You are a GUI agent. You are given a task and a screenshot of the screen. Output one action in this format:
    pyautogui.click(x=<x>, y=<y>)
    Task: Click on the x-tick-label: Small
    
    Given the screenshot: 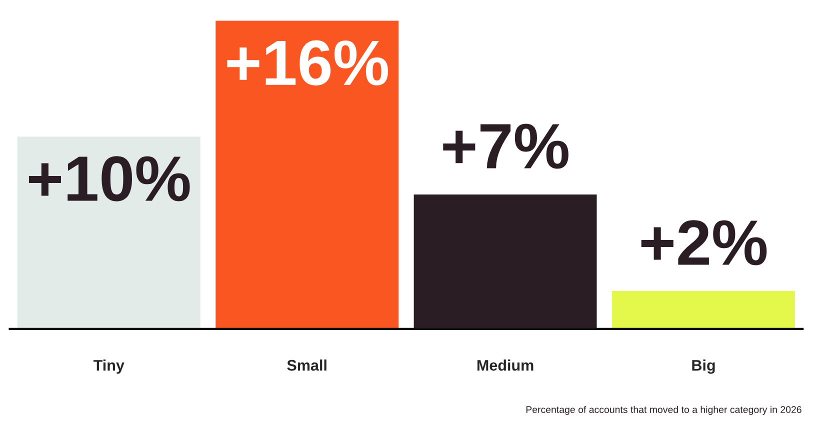 What is the action you would take?
    pyautogui.click(x=306, y=365)
    